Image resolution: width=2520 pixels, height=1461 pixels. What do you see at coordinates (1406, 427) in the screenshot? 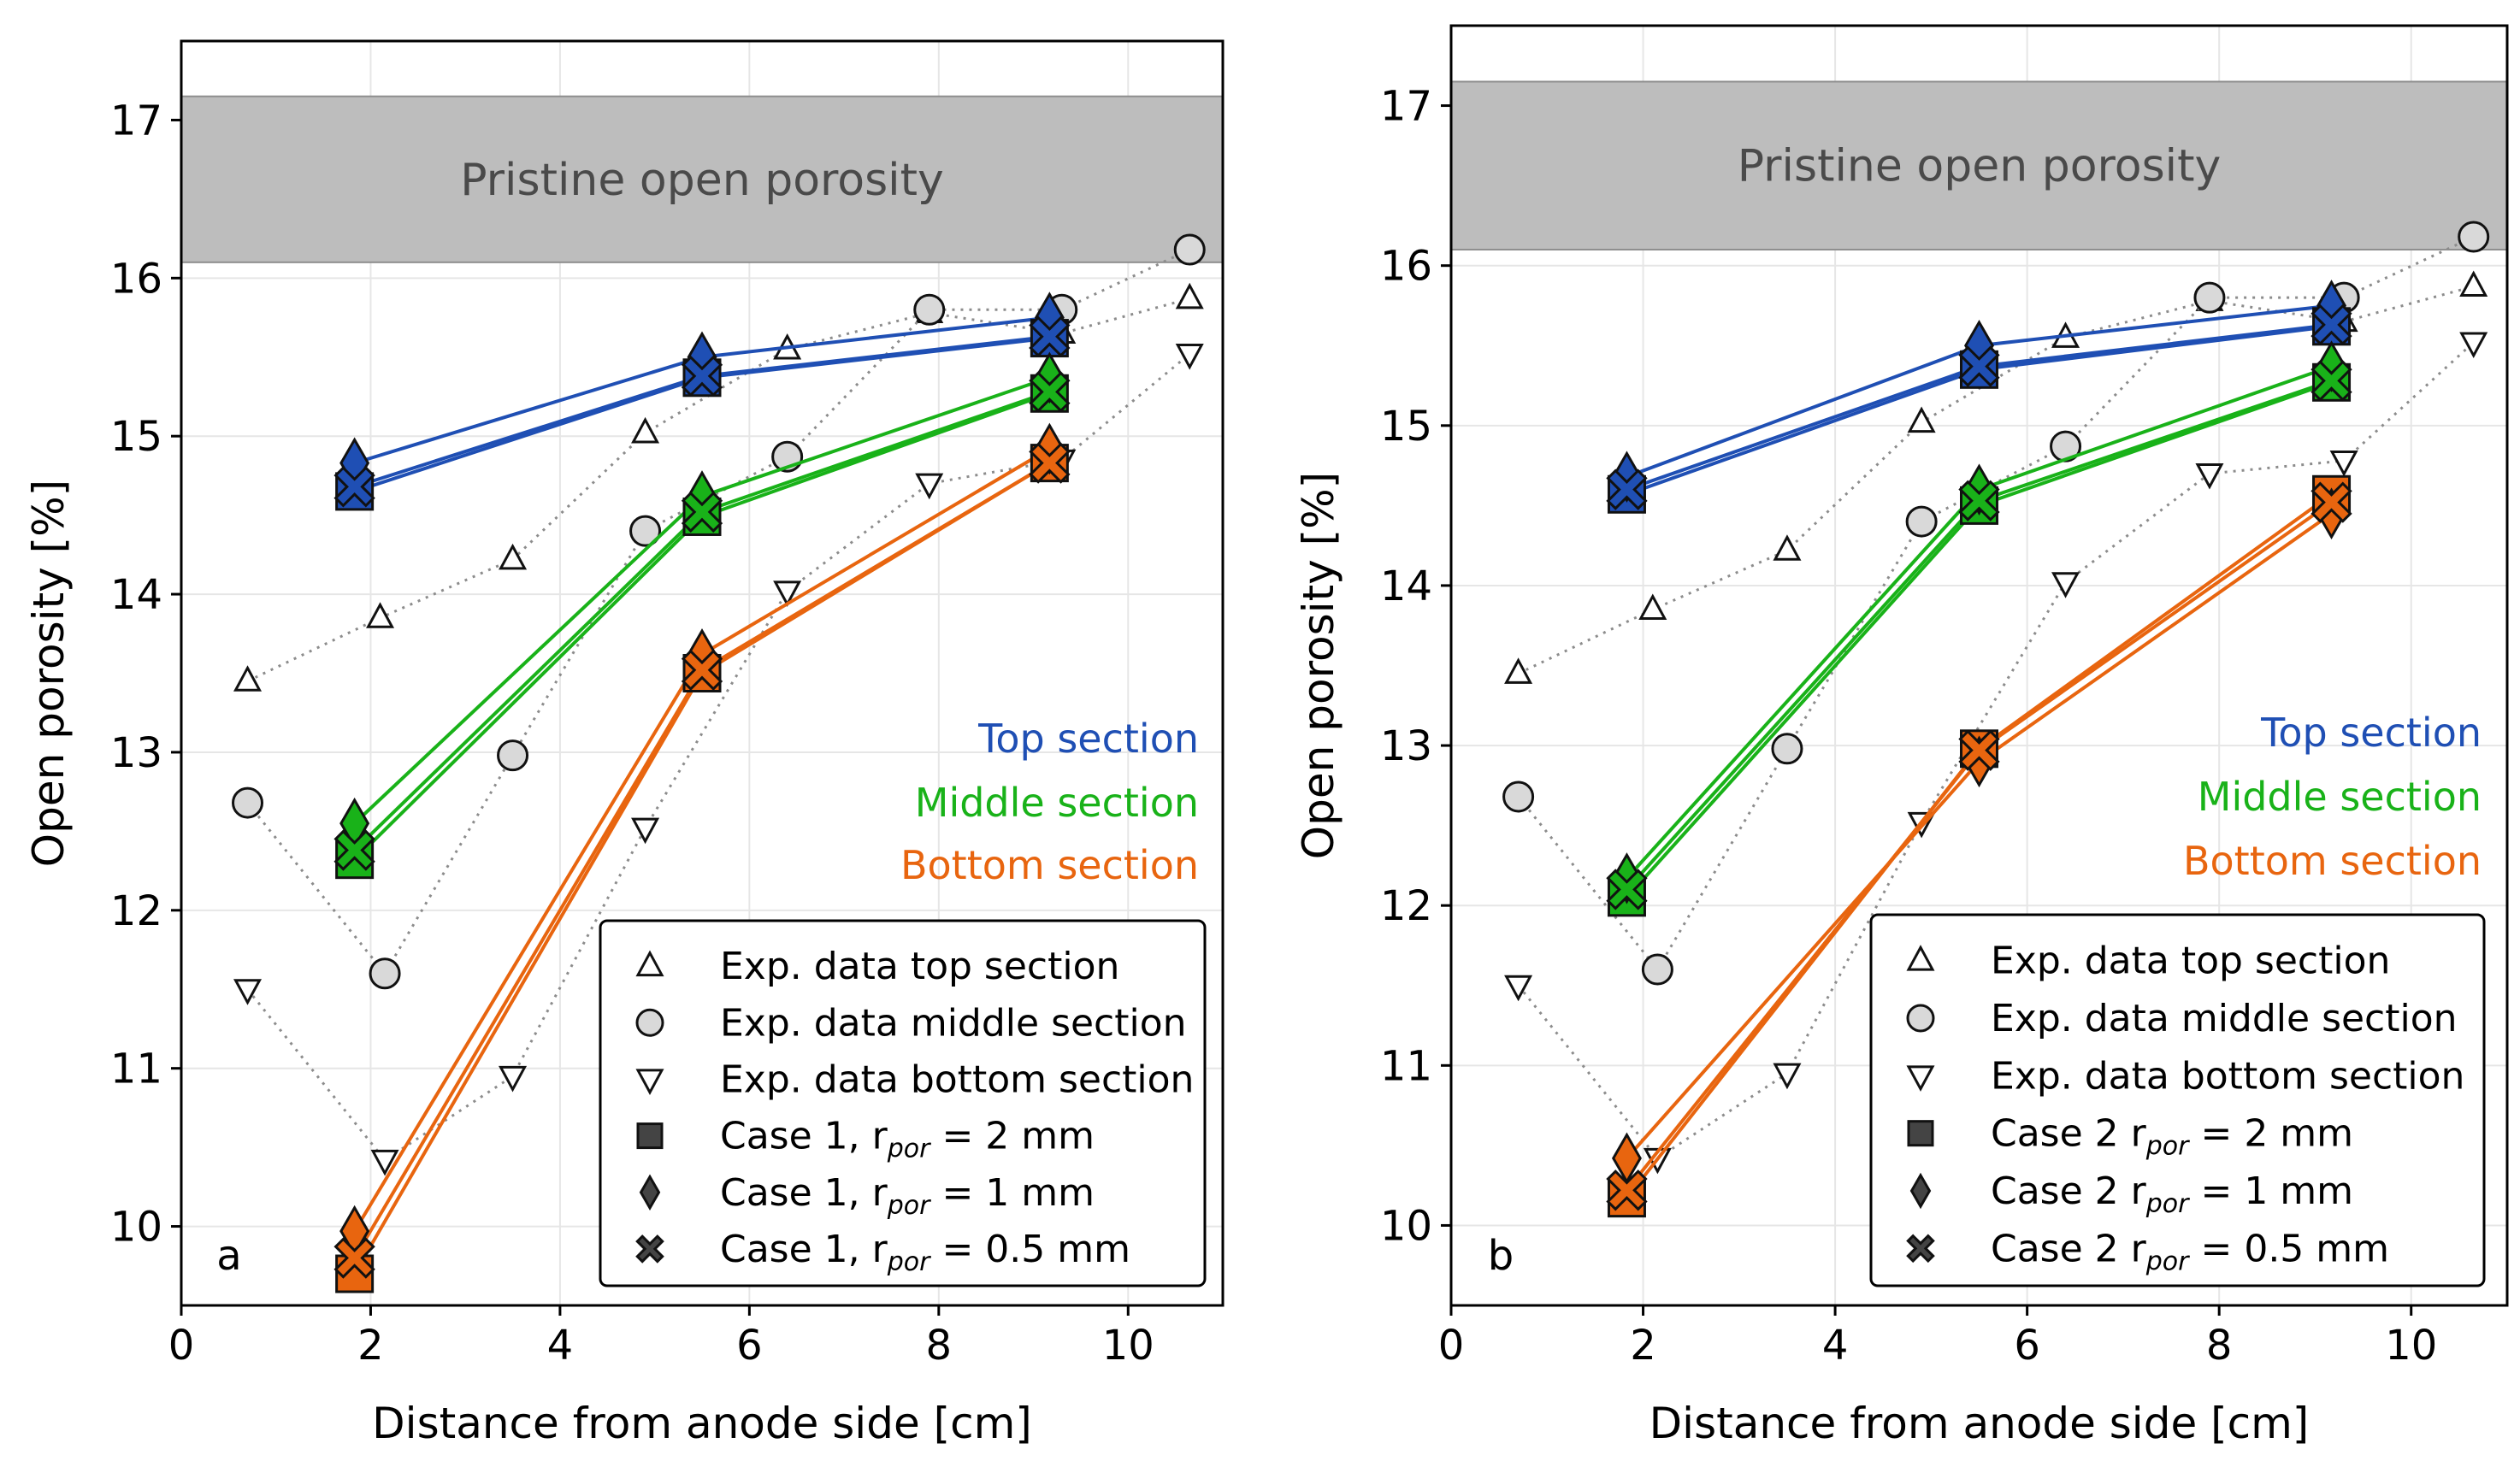
I see `y-tick-label: 15` at bounding box center [1406, 427].